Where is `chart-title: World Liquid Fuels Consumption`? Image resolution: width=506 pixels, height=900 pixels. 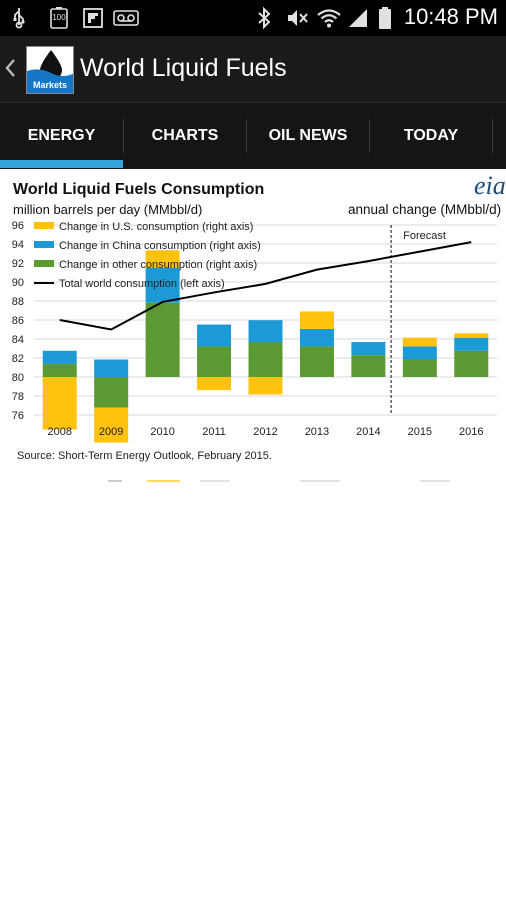 chart-title: World Liquid Fuels Consumption is located at coordinates (139, 189).